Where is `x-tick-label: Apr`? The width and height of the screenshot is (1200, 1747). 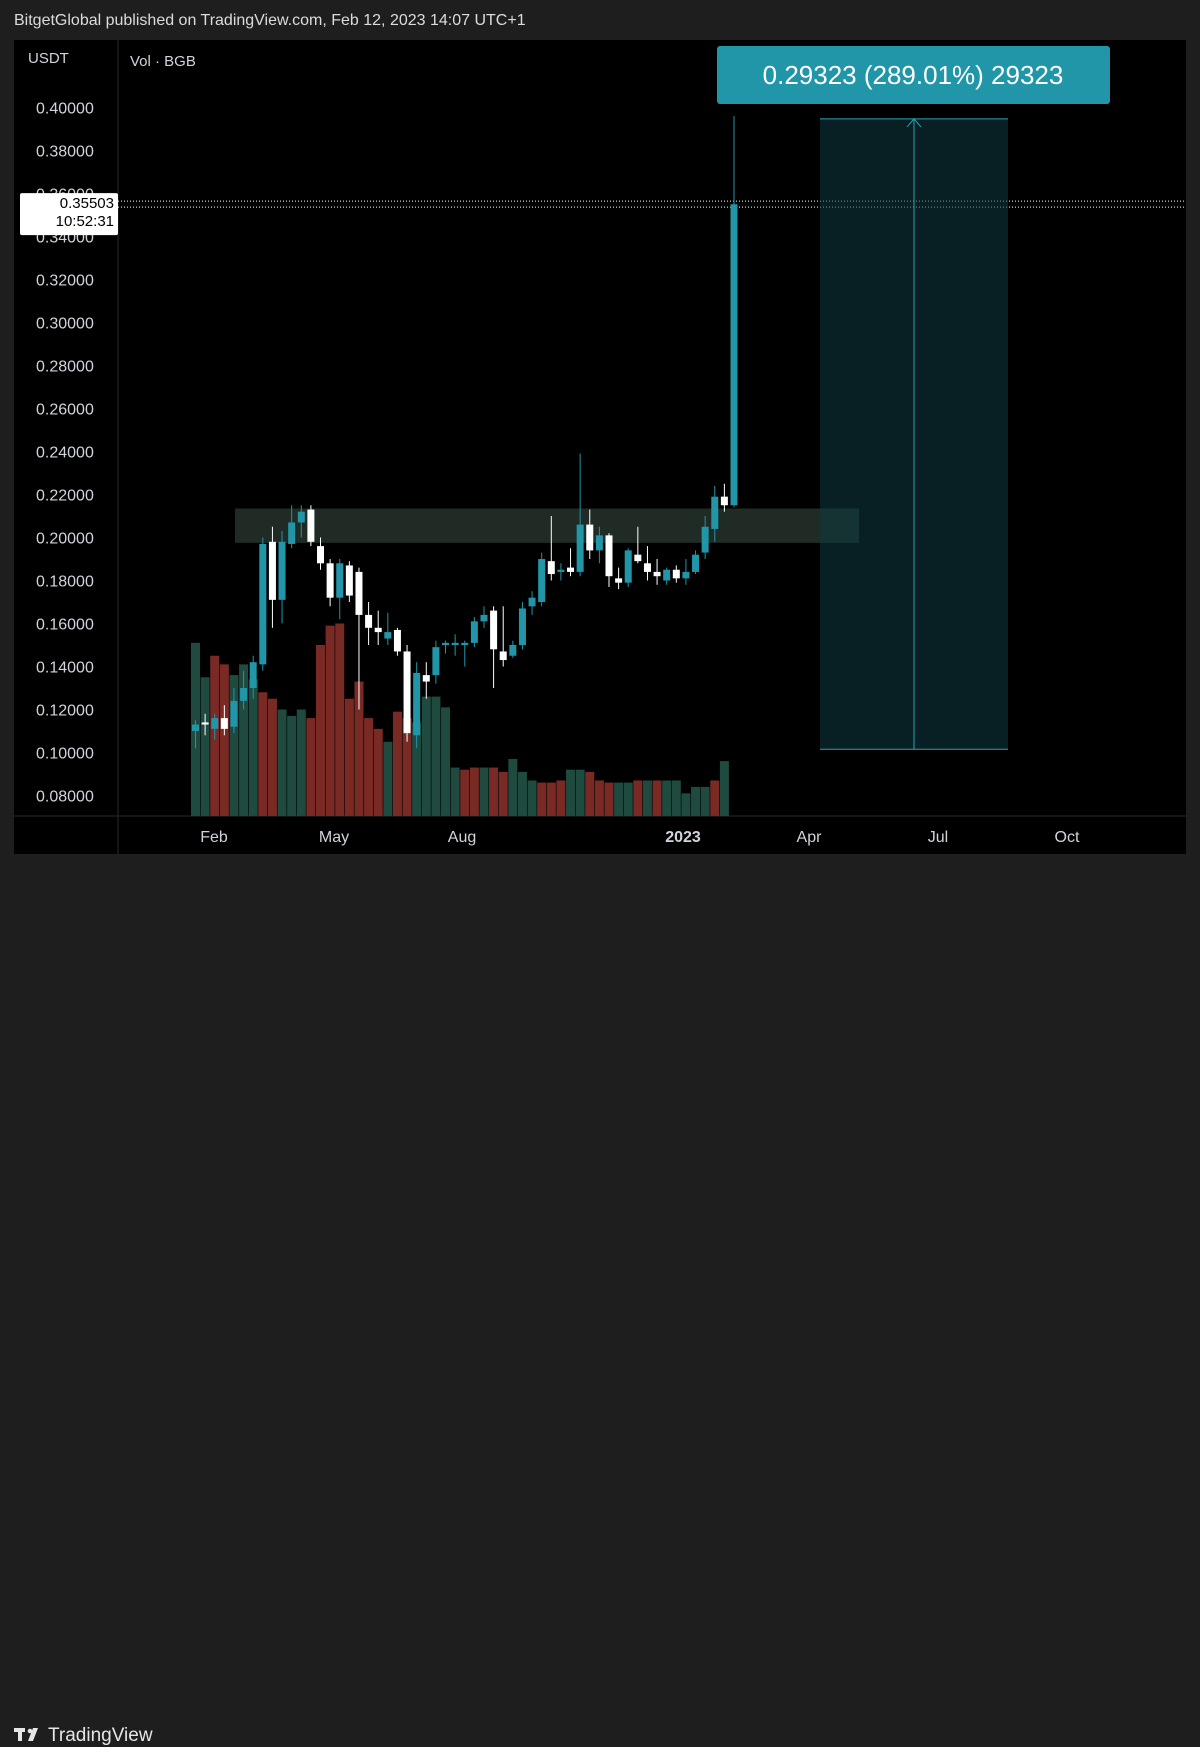 x-tick-label: Apr is located at coordinates (810, 837).